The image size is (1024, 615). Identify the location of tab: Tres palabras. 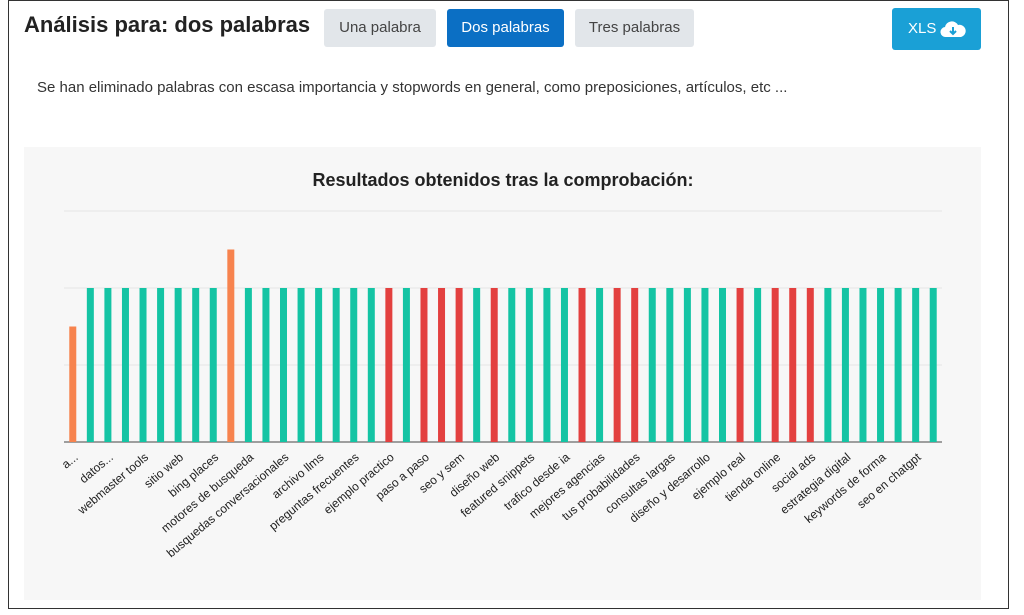
(634, 28).